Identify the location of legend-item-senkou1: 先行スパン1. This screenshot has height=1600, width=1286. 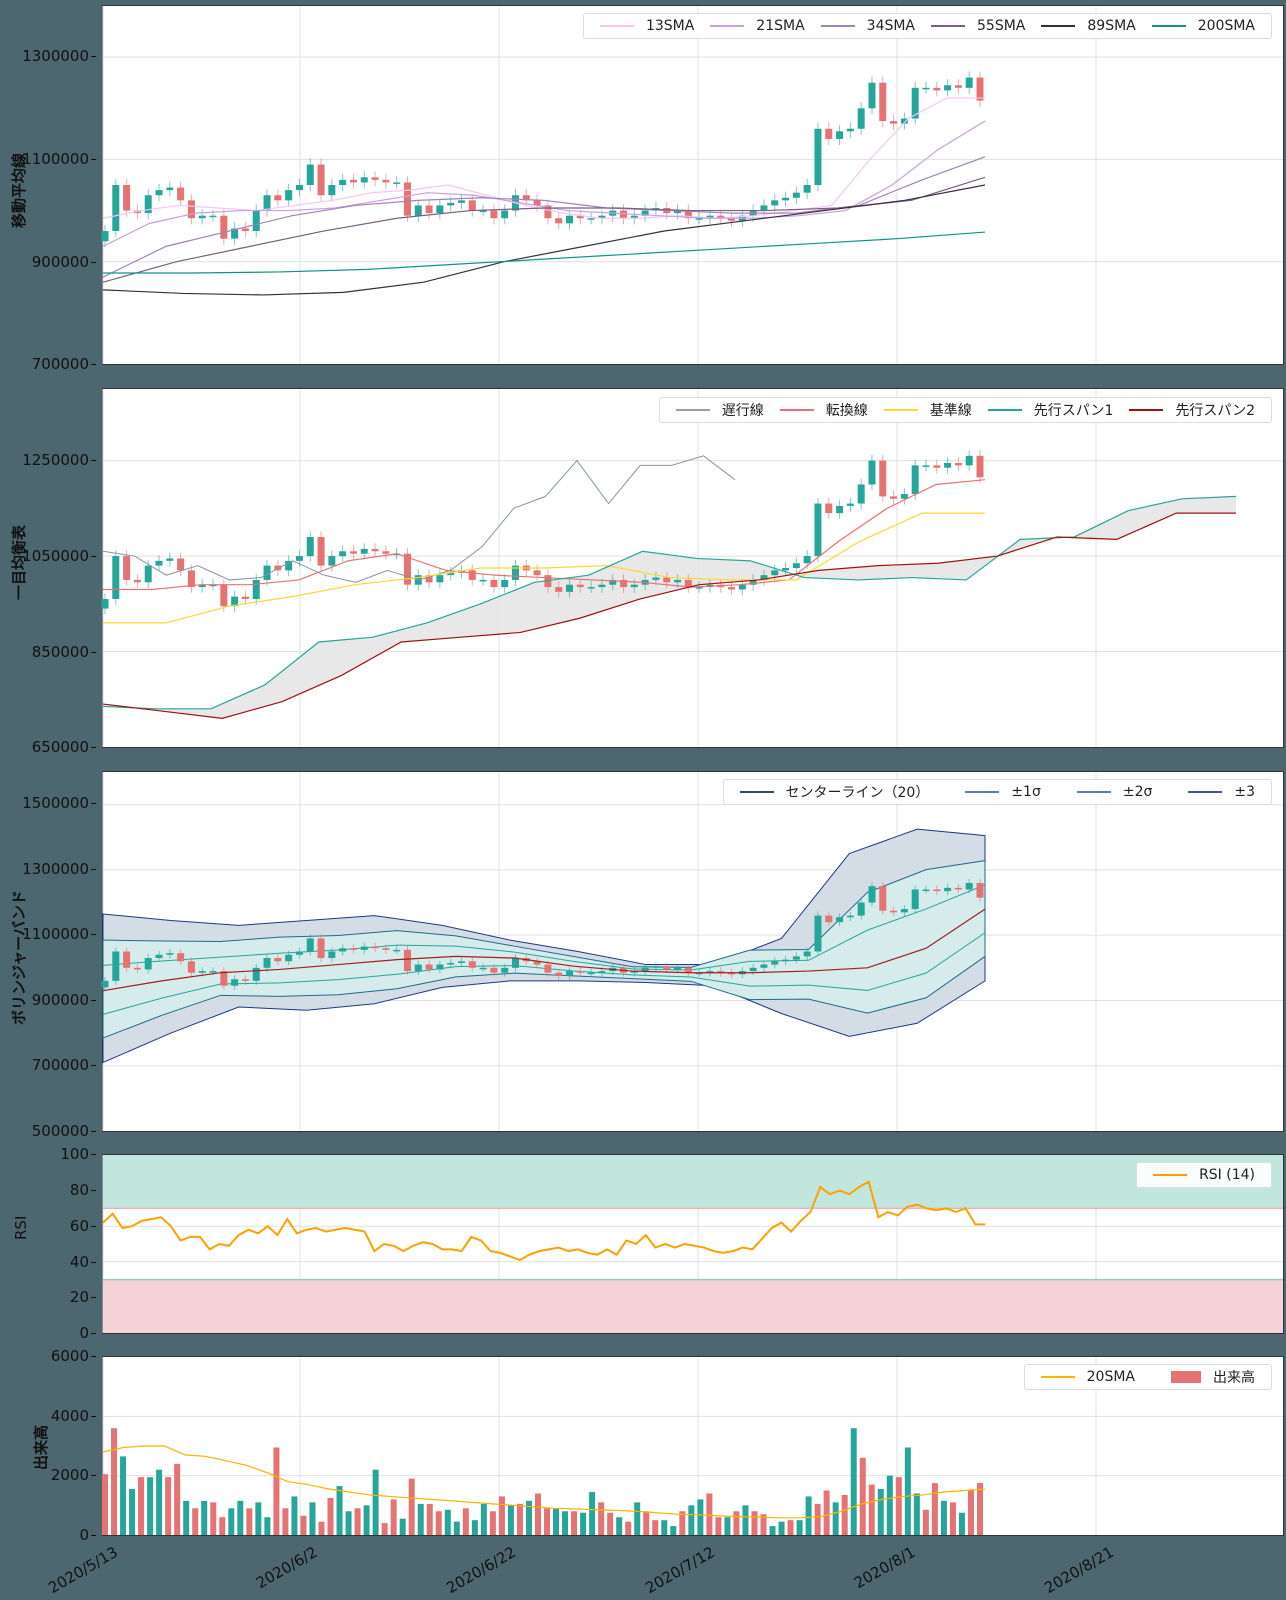
(1050, 410).